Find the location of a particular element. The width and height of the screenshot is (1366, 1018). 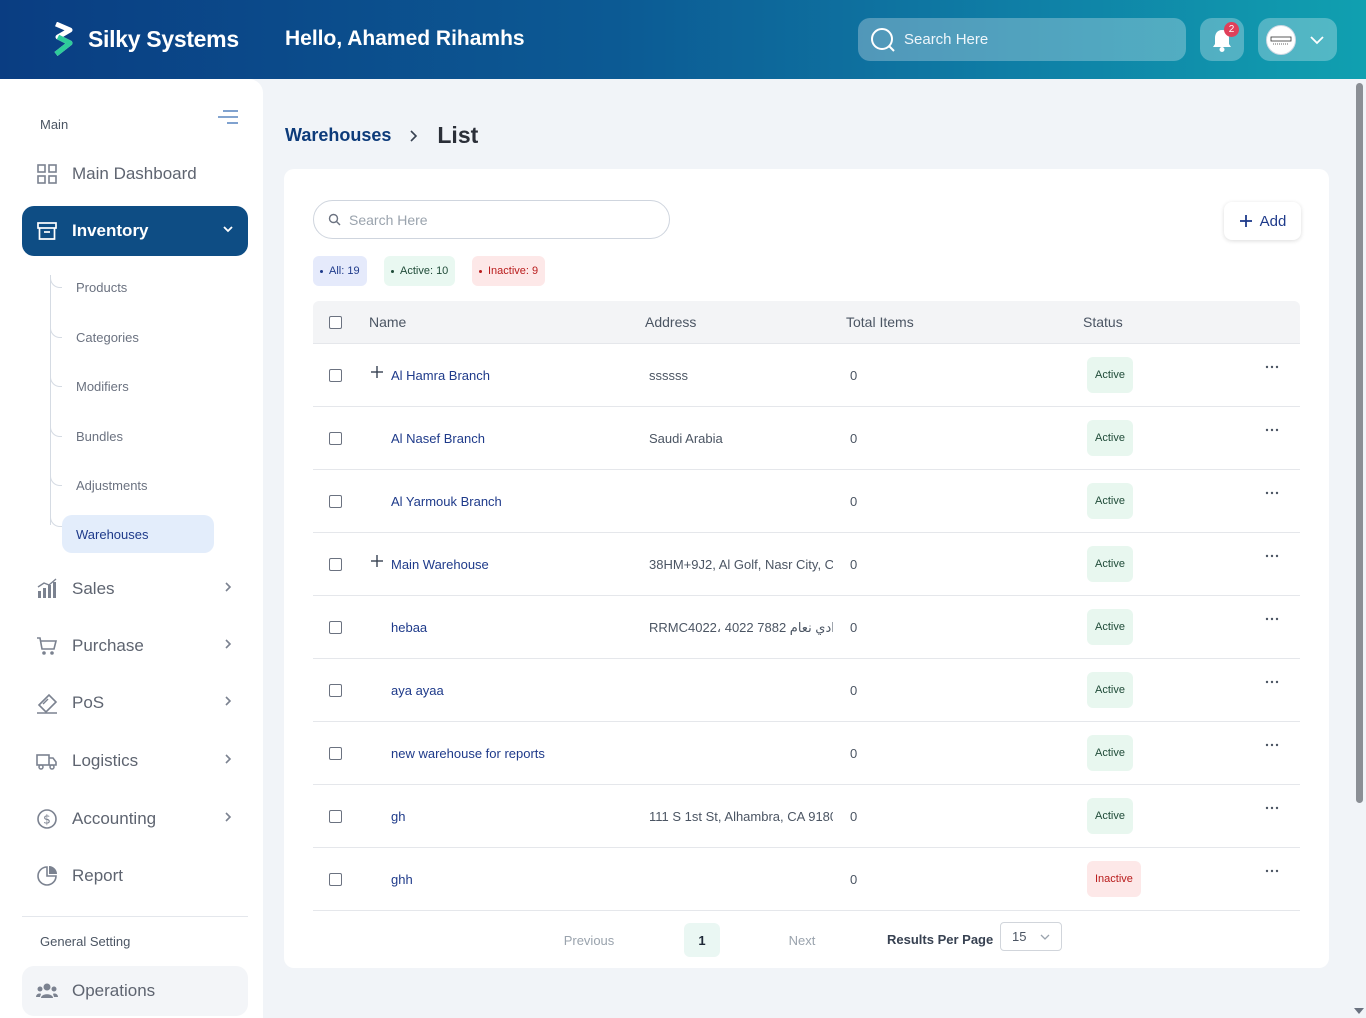

sidebar-item-accounting: $ Accounting is located at coordinates (135, 819).